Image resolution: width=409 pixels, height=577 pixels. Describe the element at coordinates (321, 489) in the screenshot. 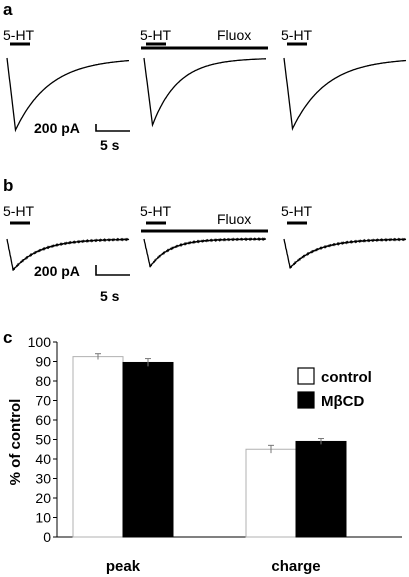

I see `bar-charge-mbcd` at that location.